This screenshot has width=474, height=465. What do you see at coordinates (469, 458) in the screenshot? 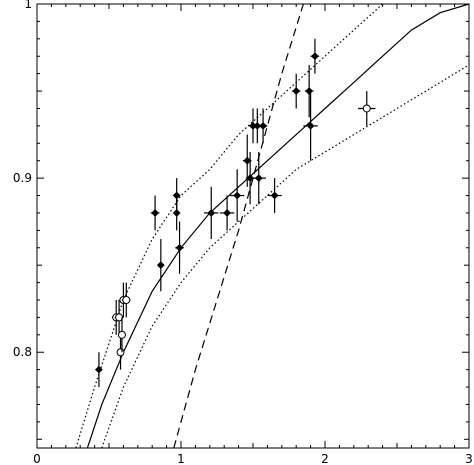
I see `x-tick-label: 3` at bounding box center [469, 458].